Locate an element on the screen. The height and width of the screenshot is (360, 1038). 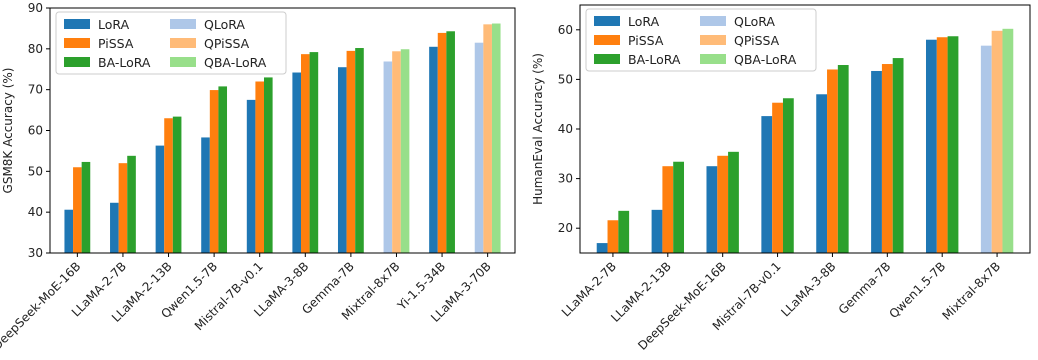
x-tick-label: Gemma-7B is located at coordinates (865, 288).